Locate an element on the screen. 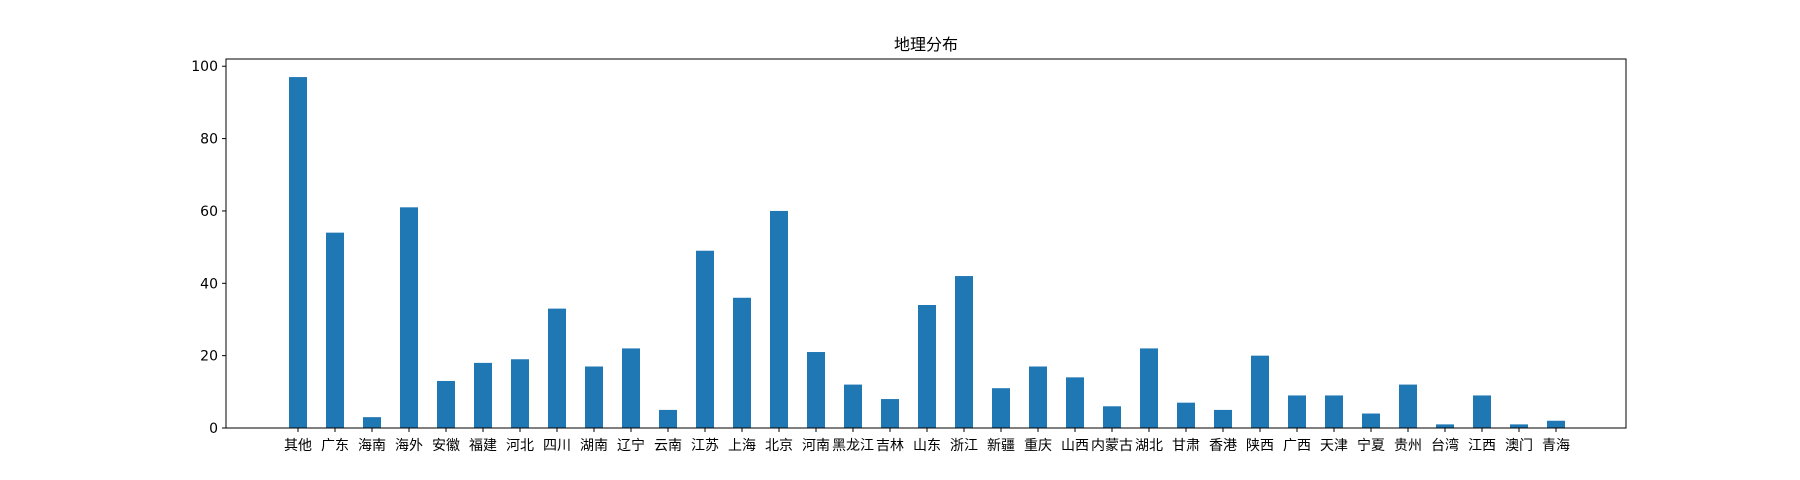 This screenshot has width=1800, height=480. x-tick-label: 内蒙古 is located at coordinates (1112, 446).